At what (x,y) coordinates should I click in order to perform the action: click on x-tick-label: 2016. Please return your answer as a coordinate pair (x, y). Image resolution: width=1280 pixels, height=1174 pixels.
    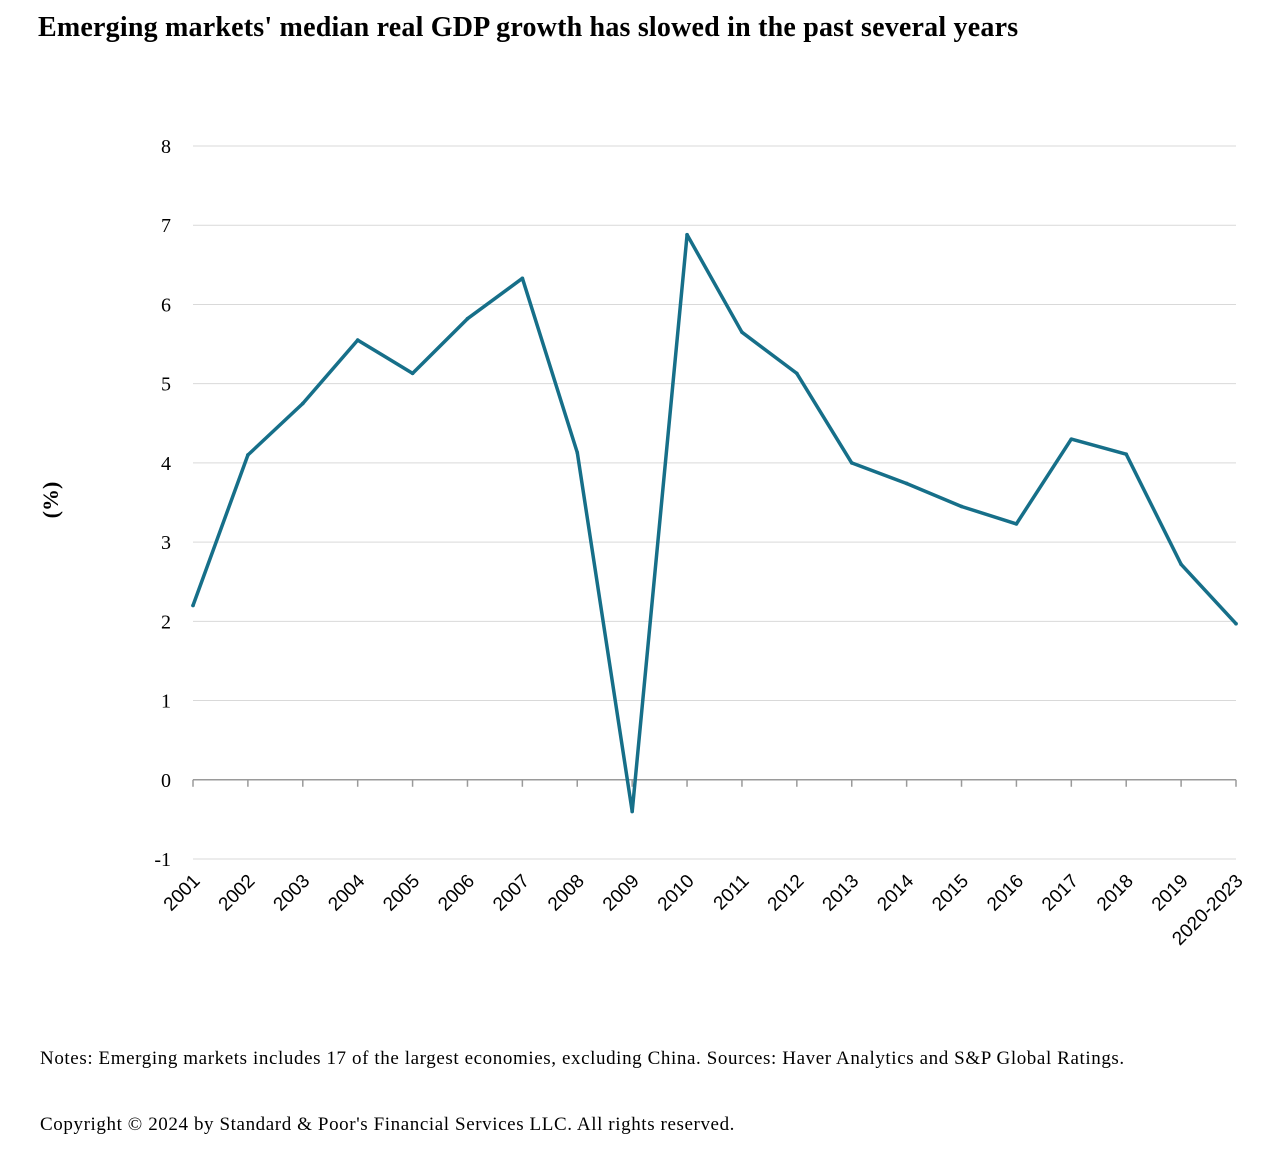
    Looking at the image, I should click on (1005, 893).